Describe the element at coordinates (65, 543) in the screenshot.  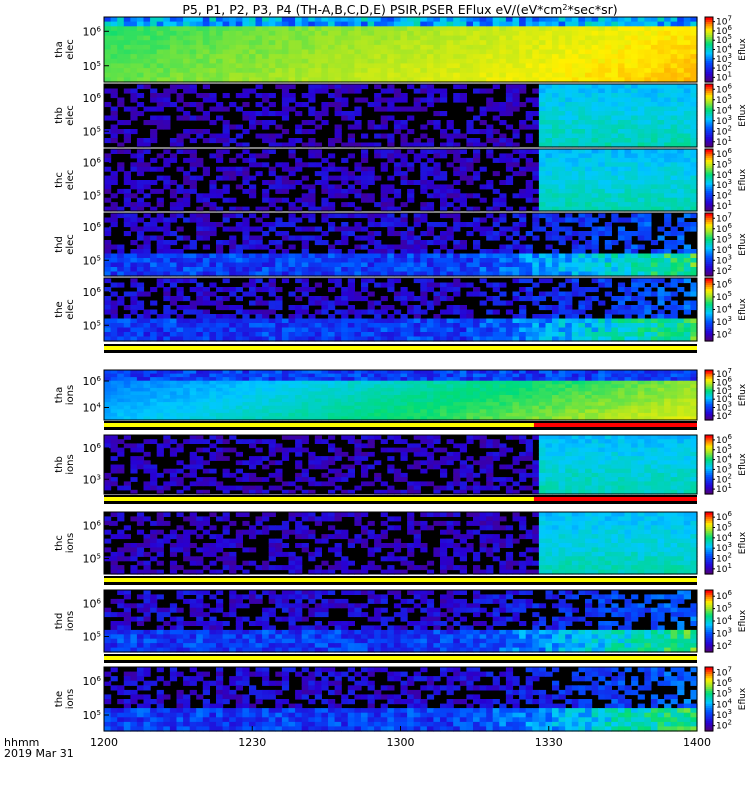
I see `panel-label: thcions` at that location.